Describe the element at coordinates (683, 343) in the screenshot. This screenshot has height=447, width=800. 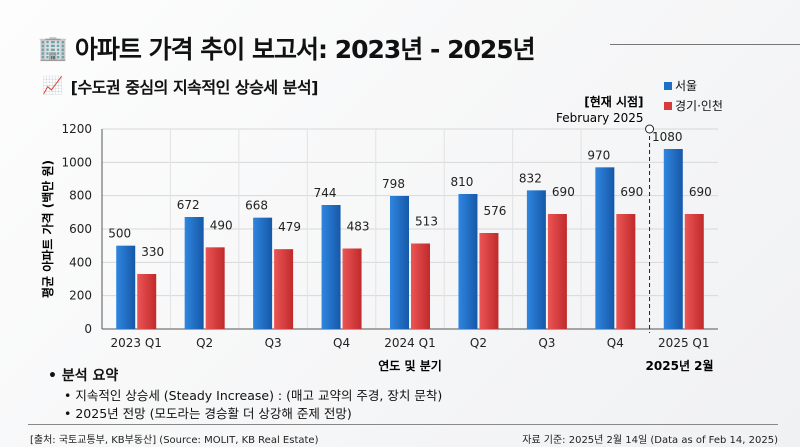
I see `x-tick-label: 2025 Q1` at that location.